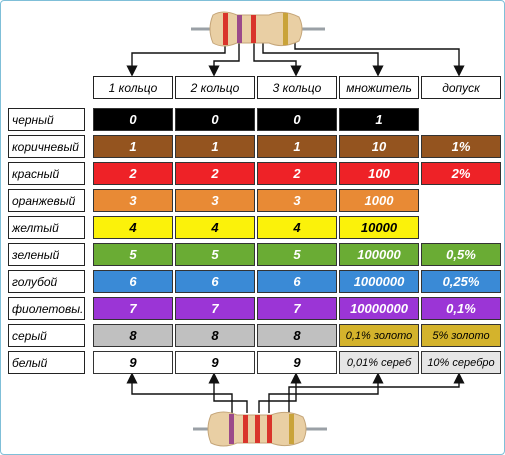  Describe the element at coordinates (46, 308) in the screenshot. I see `color-label: фиолетовы.` at that location.